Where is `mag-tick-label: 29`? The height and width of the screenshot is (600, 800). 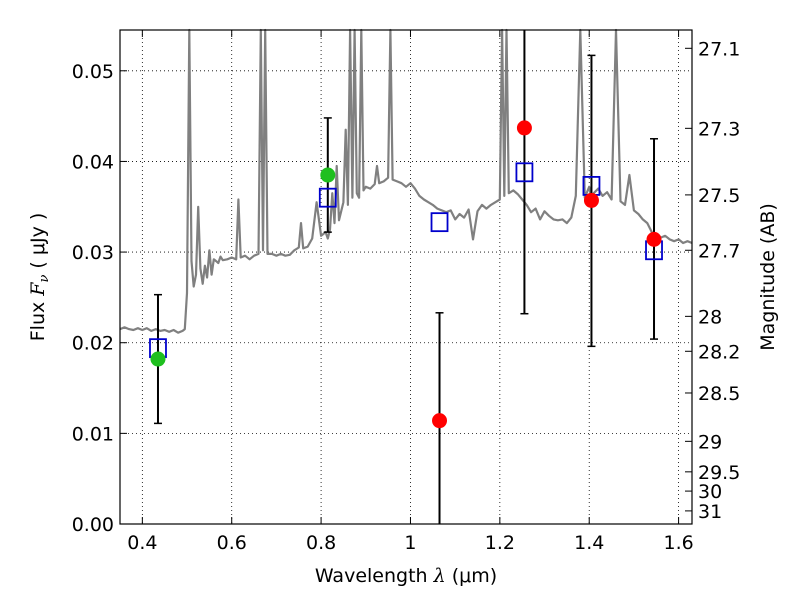
mag-tick-label: 29 is located at coordinates (710, 442).